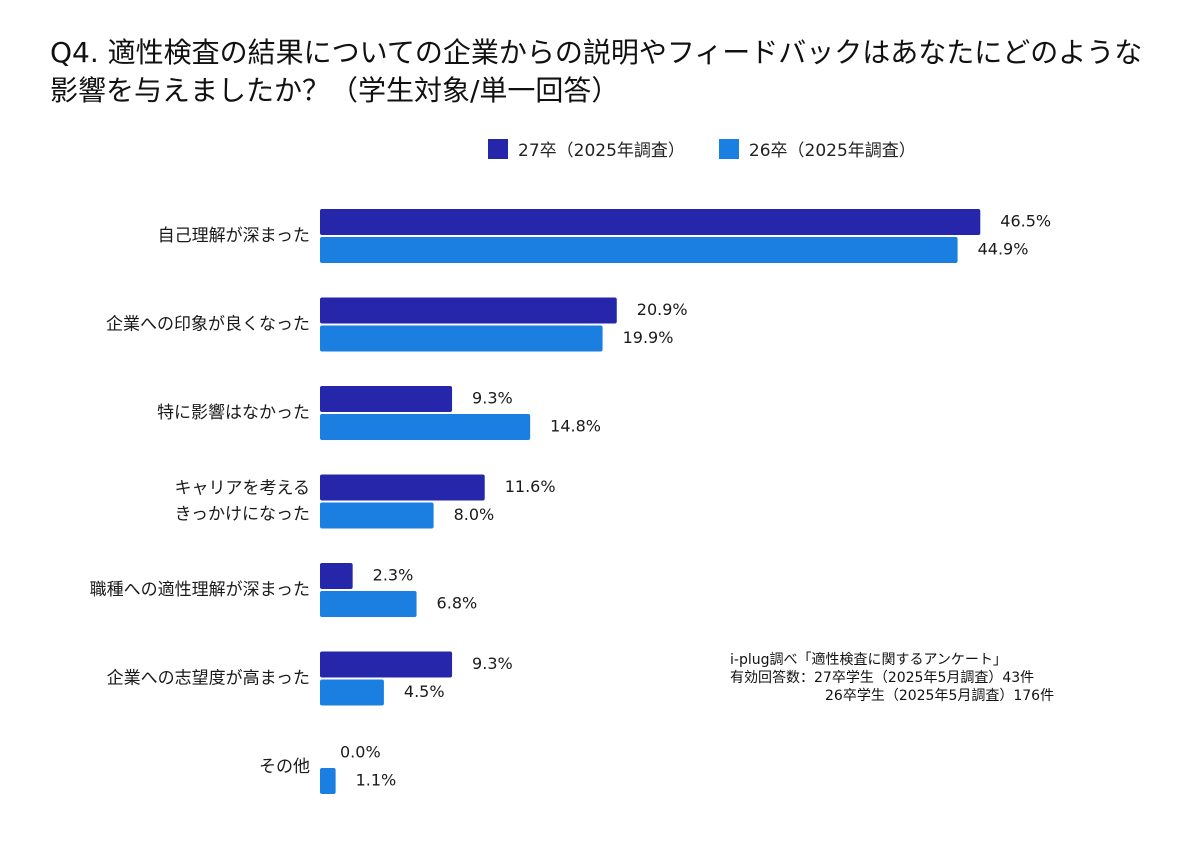 This screenshot has height=848, width=1200. What do you see at coordinates (940, 696) in the screenshot?
I see `source-note-line3: 26卒学生（2025年5月調査）176件` at bounding box center [940, 696].